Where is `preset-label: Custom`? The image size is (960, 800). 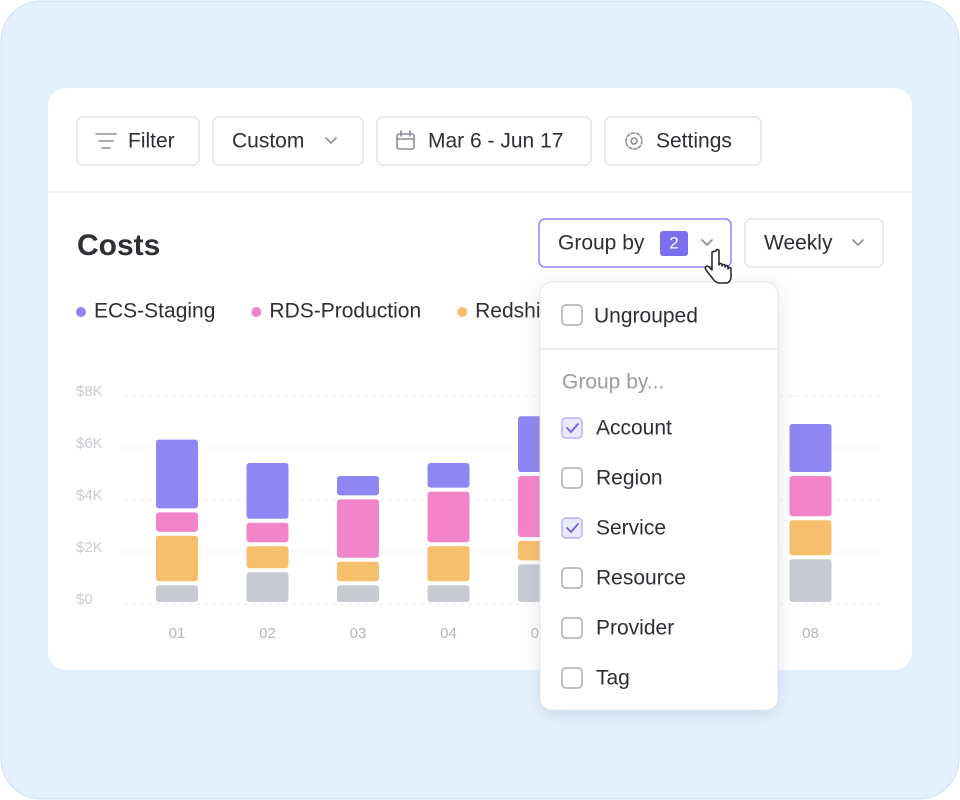
preset-label: Custom is located at coordinates (268, 141).